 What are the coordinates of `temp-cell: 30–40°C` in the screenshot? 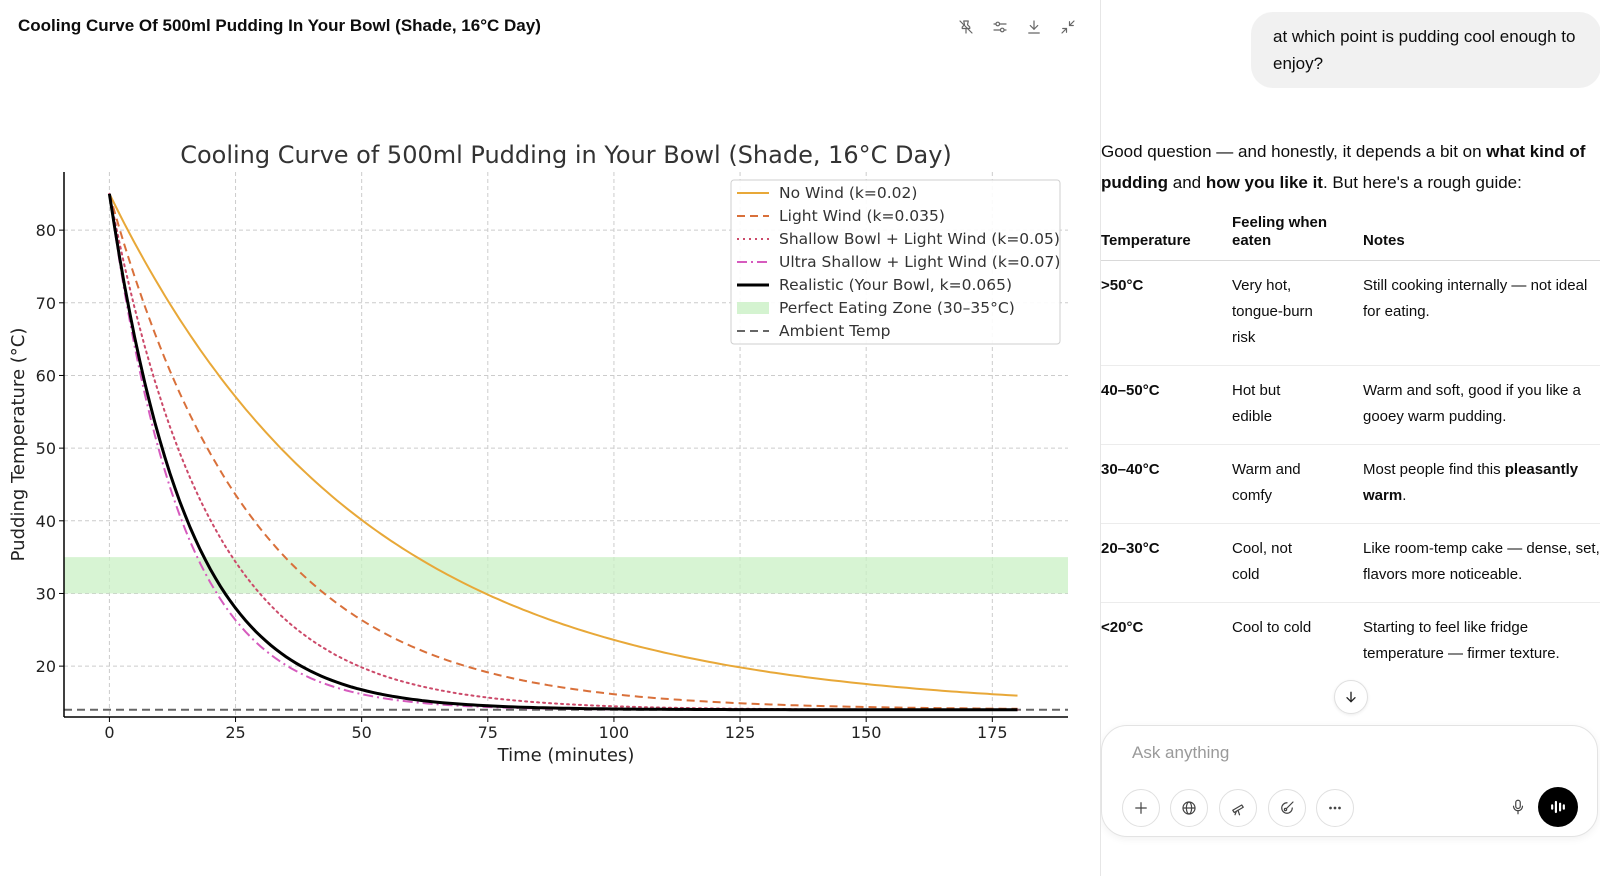 It's located at (1166, 484).